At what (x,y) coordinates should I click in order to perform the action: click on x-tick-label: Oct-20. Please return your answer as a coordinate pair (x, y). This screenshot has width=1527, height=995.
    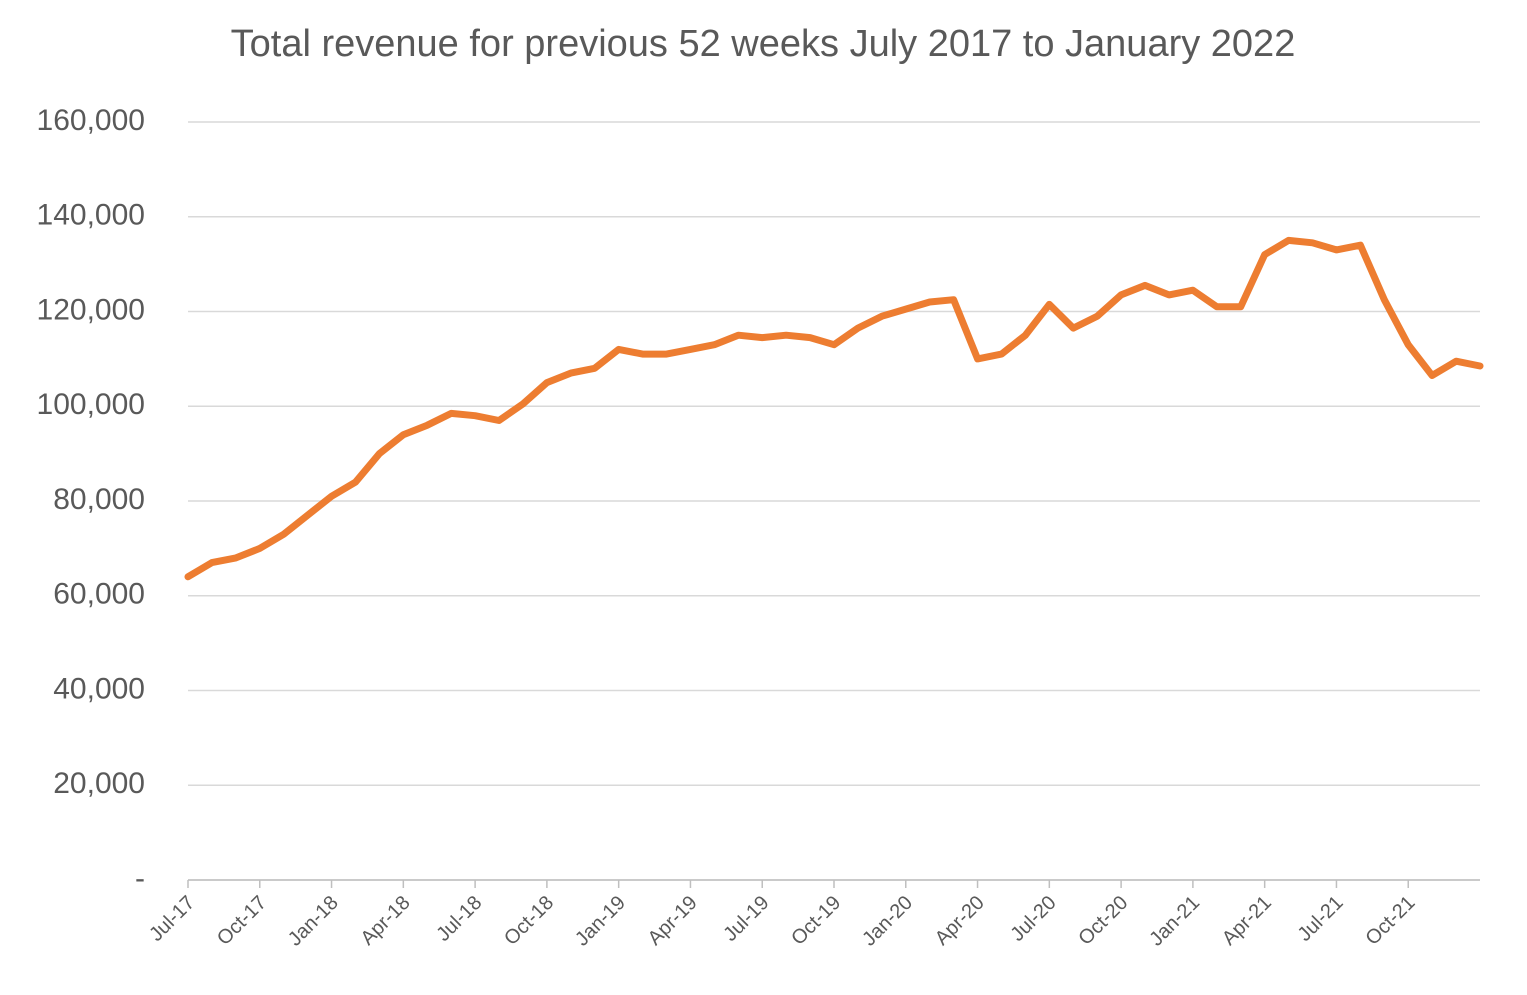
    Looking at the image, I should click on (1103, 921).